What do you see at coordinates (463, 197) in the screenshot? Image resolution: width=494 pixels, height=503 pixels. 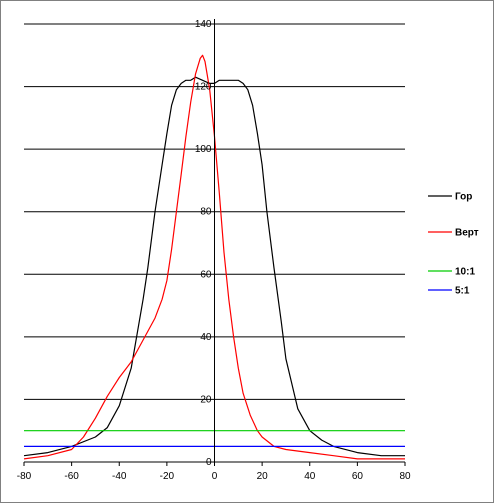 I see `legend-label: Гор` at bounding box center [463, 197].